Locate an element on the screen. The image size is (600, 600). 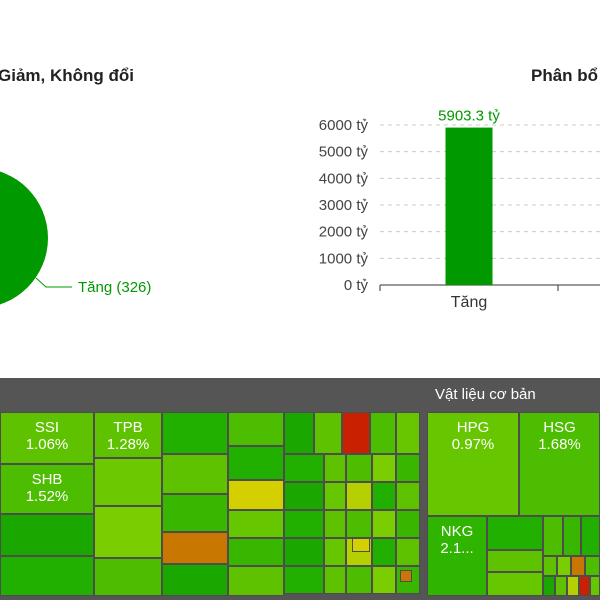
y-tick-label: 6000 tỷ is located at coordinates (344, 125).